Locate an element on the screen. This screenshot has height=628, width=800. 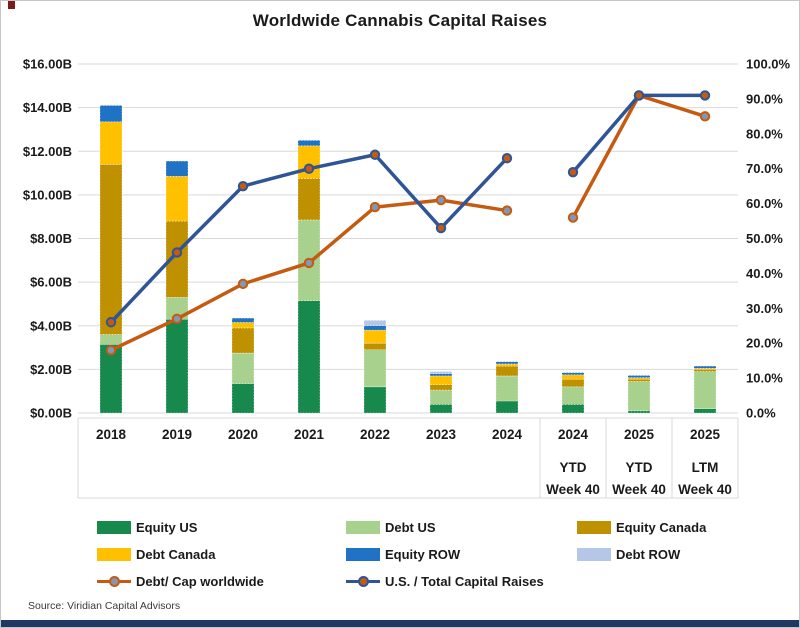
x-axis-label: 2020 is located at coordinates (243, 434).